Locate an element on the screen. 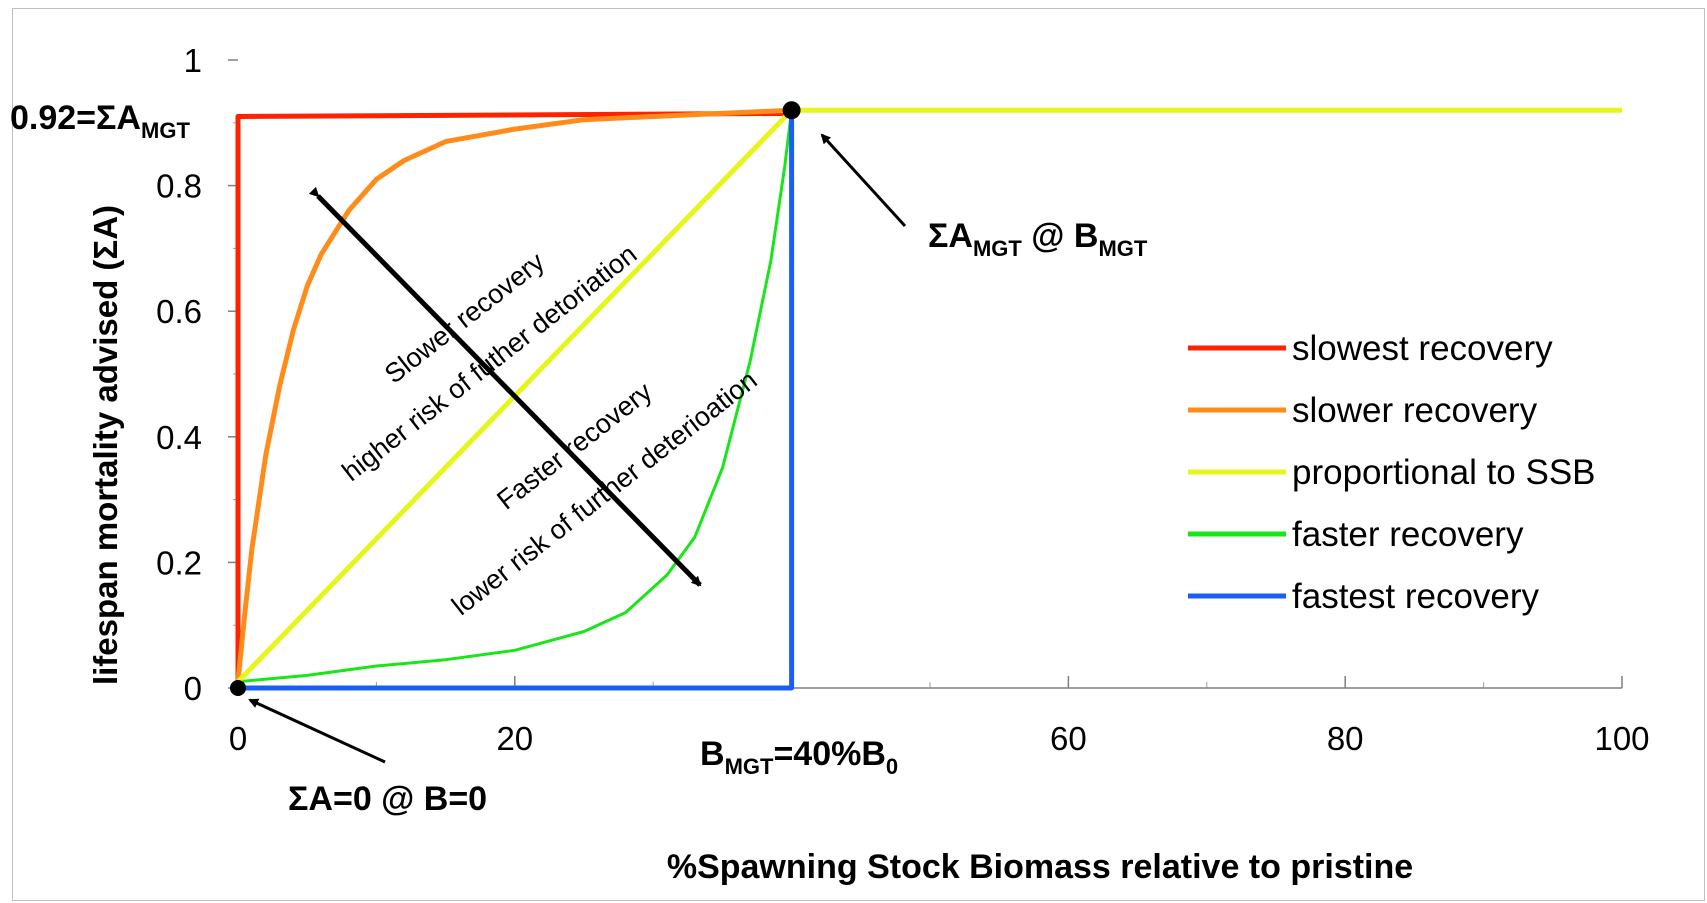  x-tick-label: 20 is located at coordinates (514, 738).